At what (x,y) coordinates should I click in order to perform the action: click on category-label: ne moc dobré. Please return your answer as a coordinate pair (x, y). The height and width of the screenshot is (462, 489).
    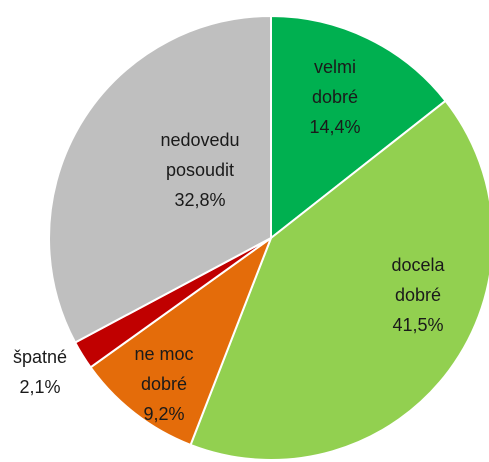
    Looking at the image, I should click on (164, 369).